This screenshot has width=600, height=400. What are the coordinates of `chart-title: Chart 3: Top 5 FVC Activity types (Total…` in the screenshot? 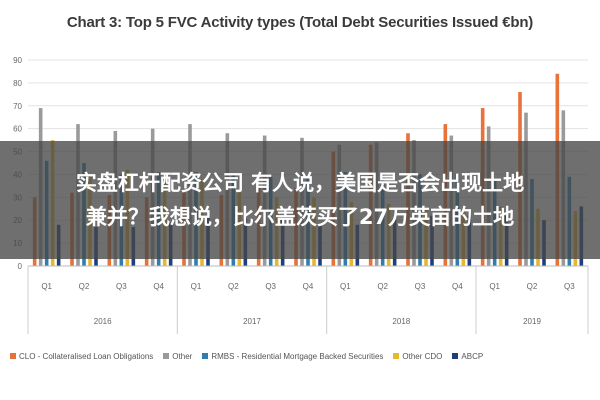 It's located at (300, 22).